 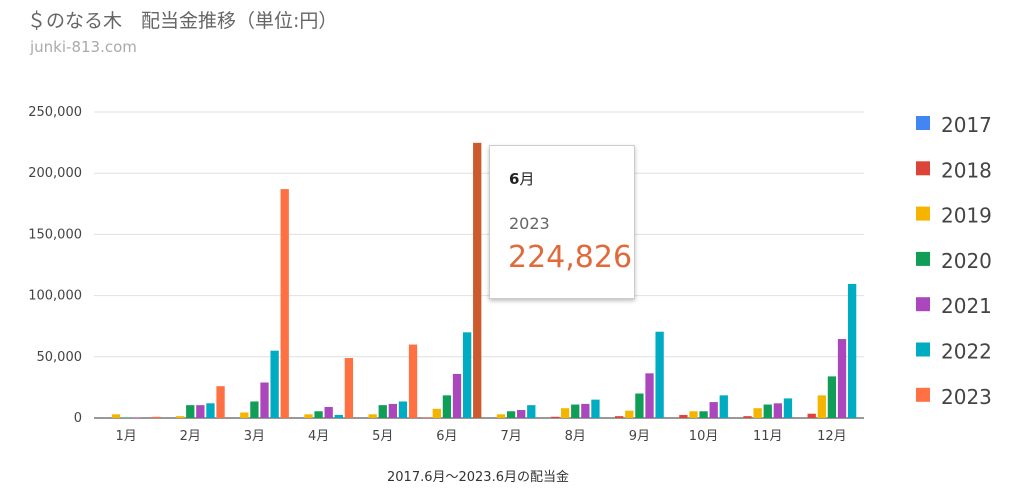 What do you see at coordinates (83, 47) in the screenshot?
I see `chart-subtitle: junki-813.com` at bounding box center [83, 47].